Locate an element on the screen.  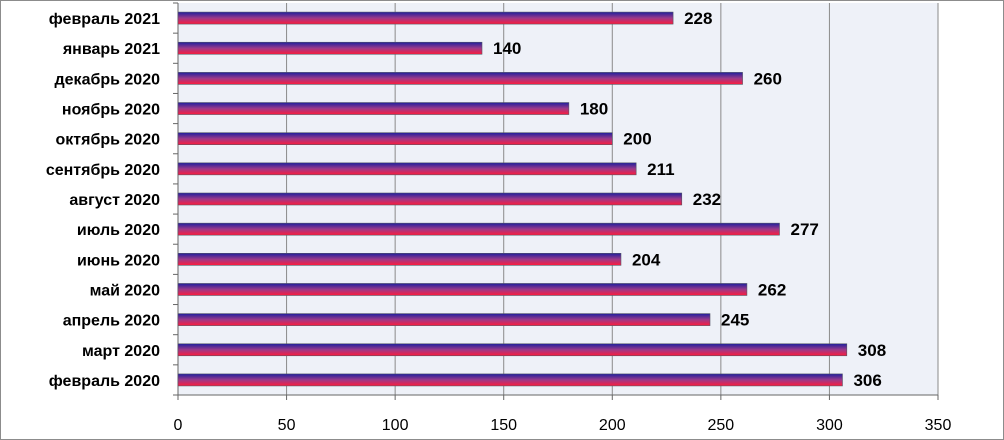
category-label: декабрь 2020 is located at coordinates (108, 79).